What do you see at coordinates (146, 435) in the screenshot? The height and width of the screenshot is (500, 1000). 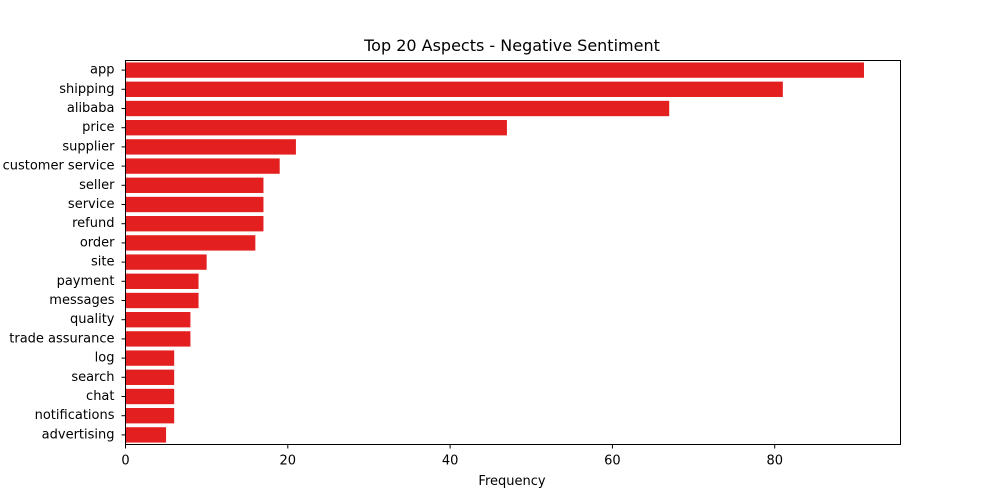 I see `bar-advertising` at bounding box center [146, 435].